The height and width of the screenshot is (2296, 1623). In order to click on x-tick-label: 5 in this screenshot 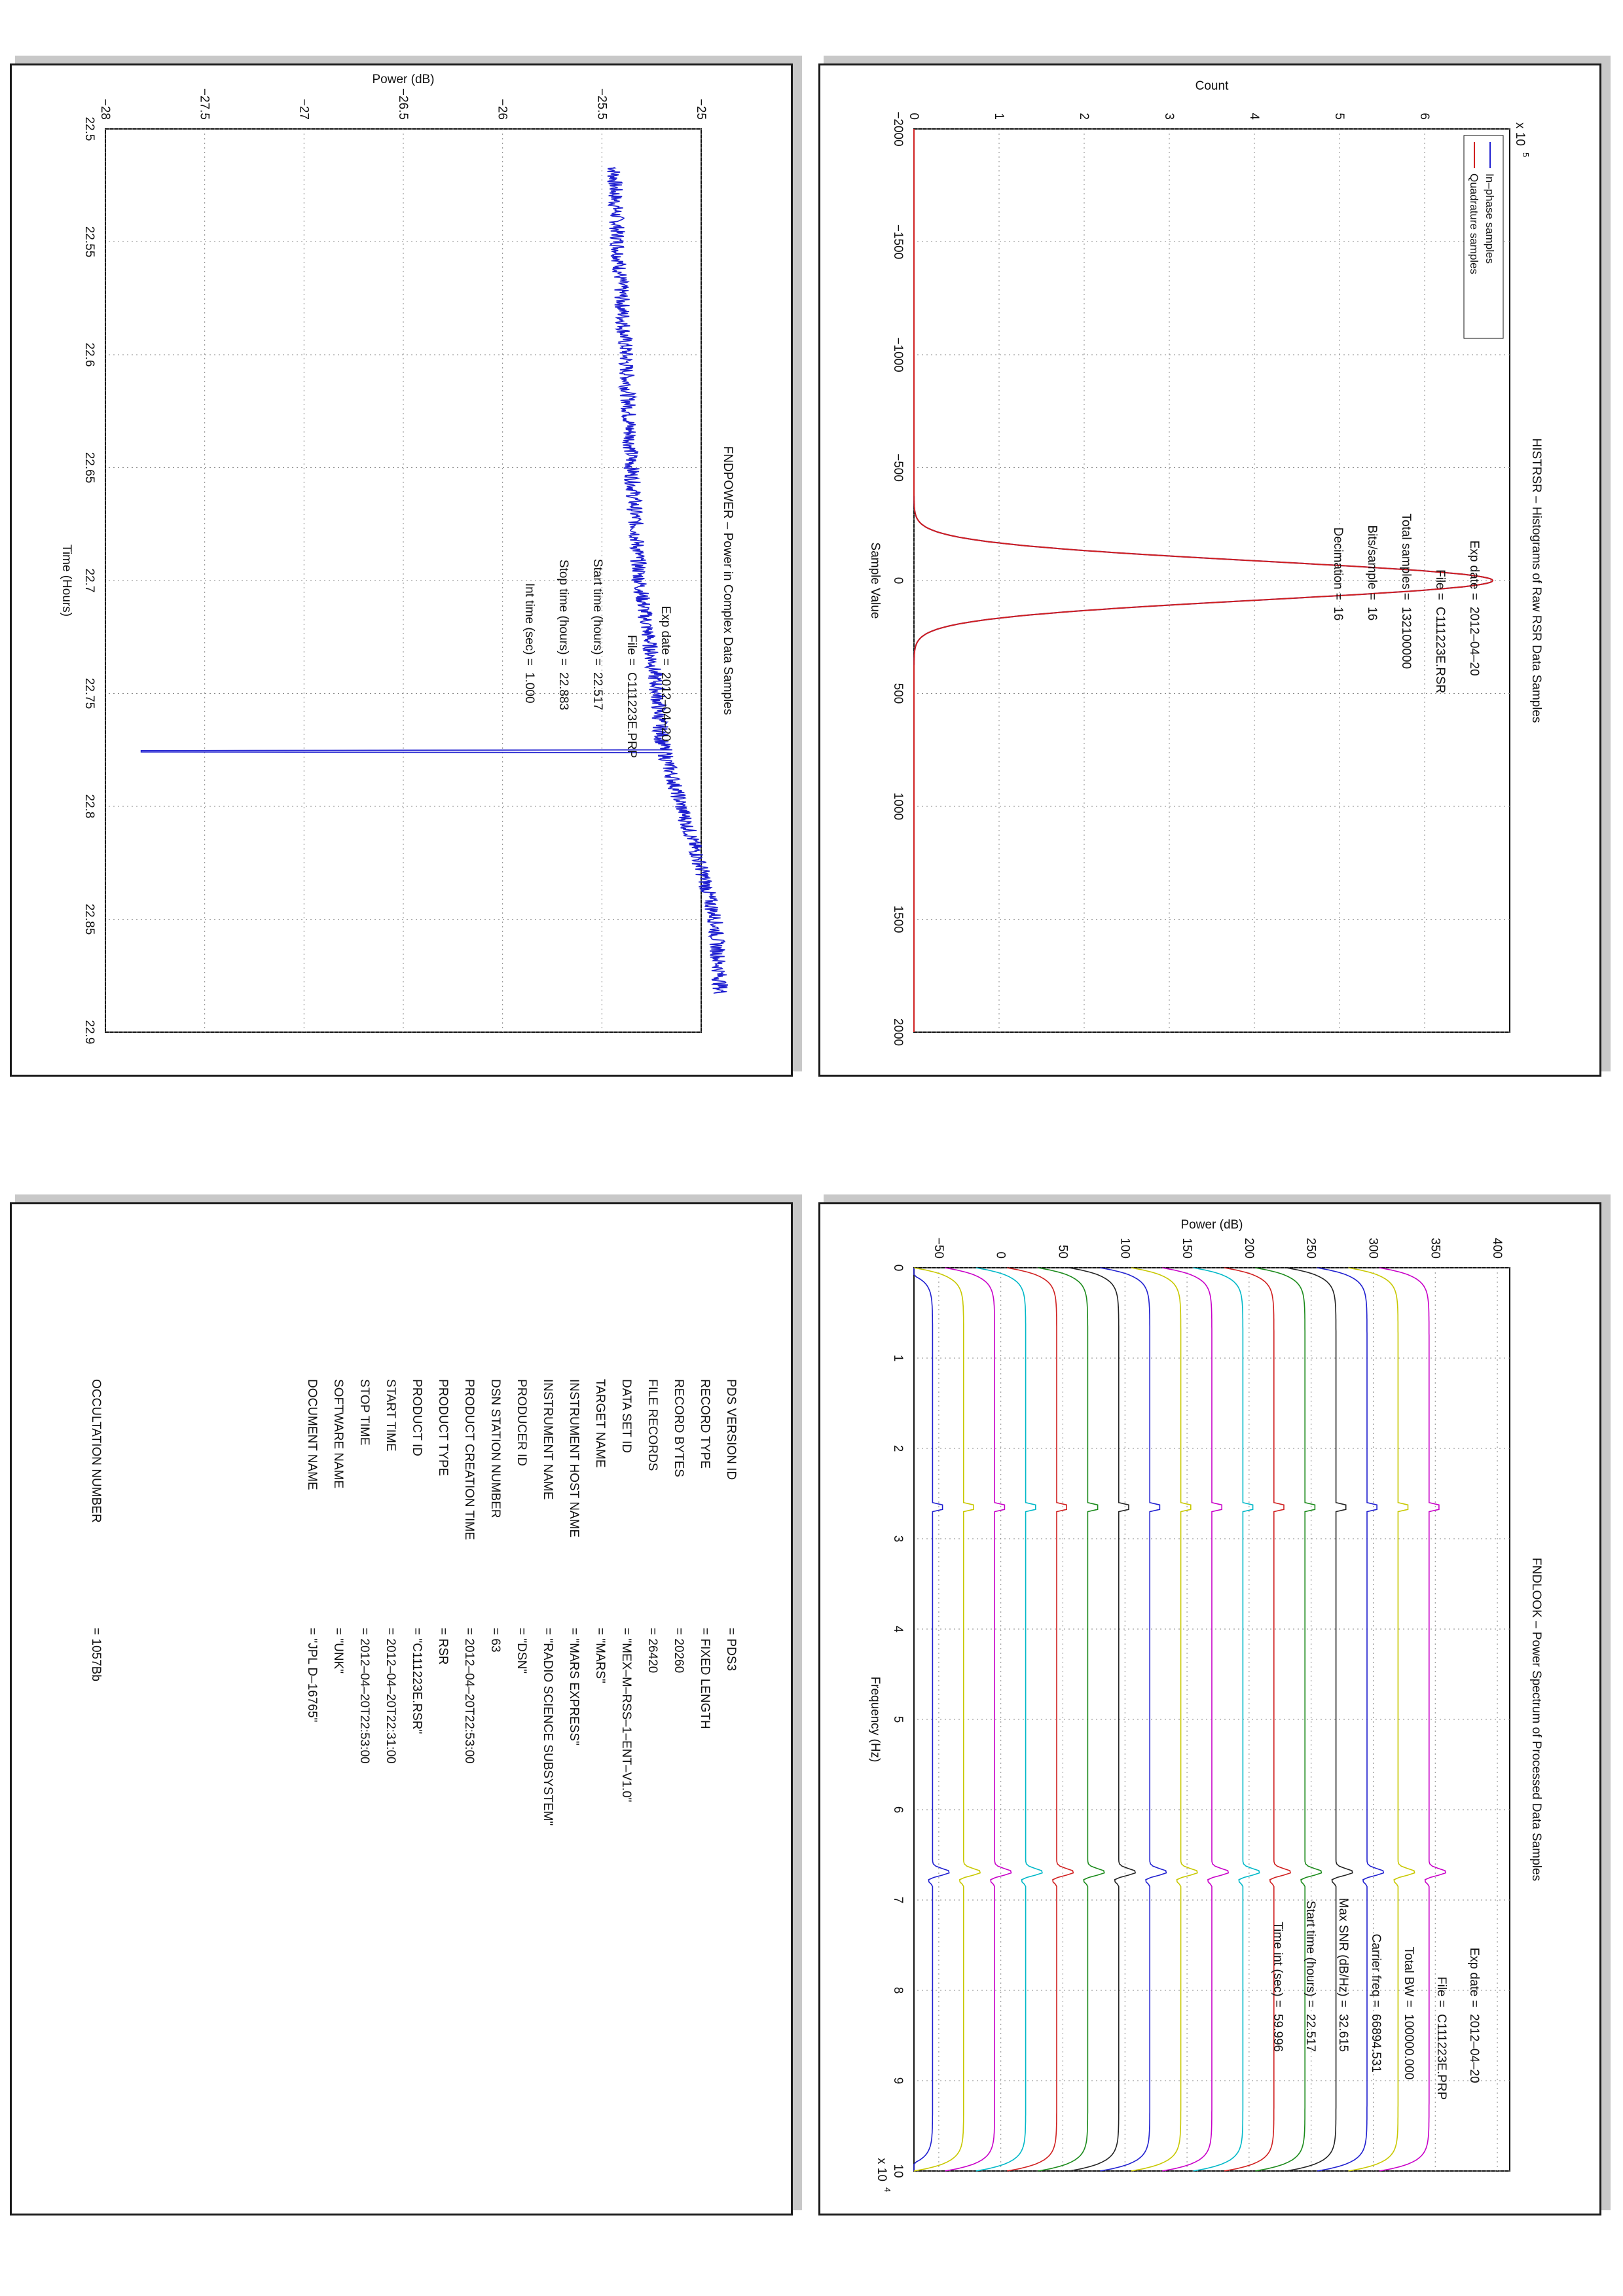, I will do `click(898, 1720)`.